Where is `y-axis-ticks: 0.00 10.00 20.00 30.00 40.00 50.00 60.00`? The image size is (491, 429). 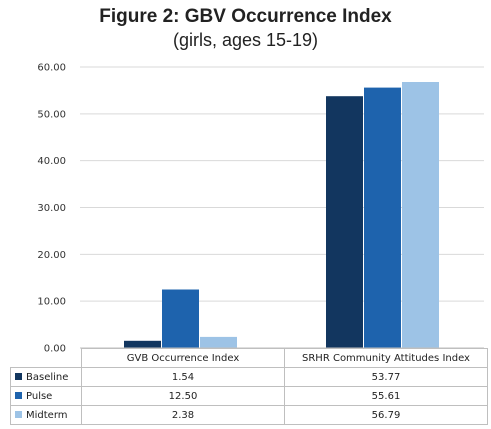 y-axis-ticks: 0.00 10.00 20.00 30.00 40.00 50.00 60.00 is located at coordinates (51, 209).